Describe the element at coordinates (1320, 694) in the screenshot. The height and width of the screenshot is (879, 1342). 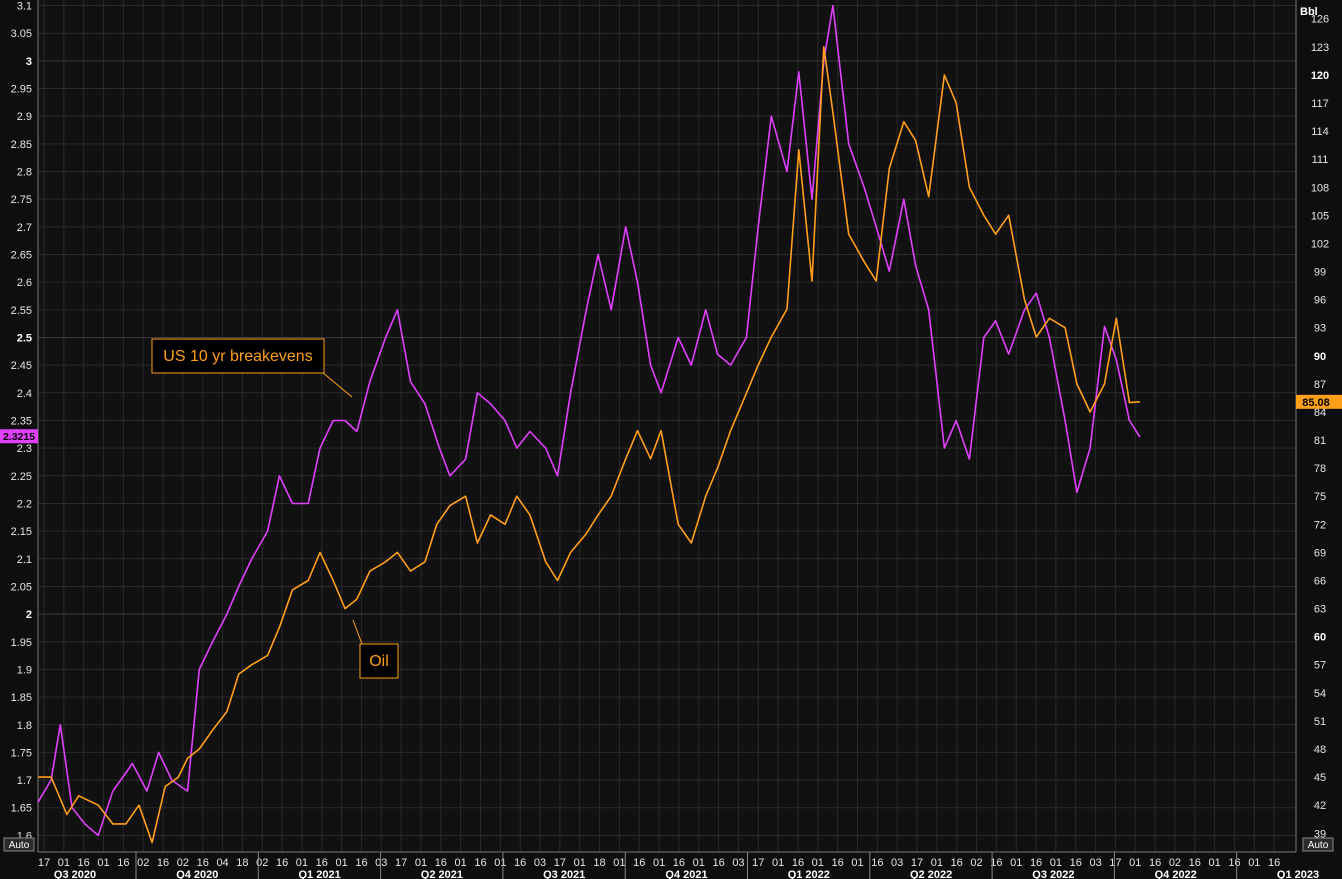
I see `right-tick-label: 54` at that location.